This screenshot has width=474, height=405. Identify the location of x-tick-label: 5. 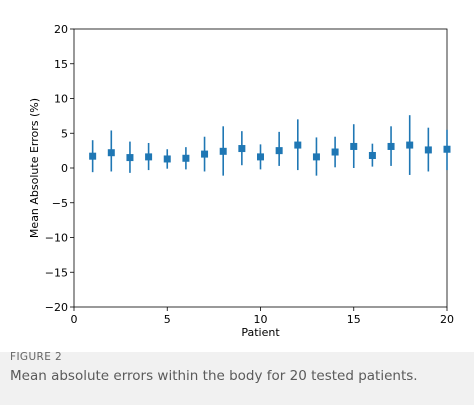
(167, 319).